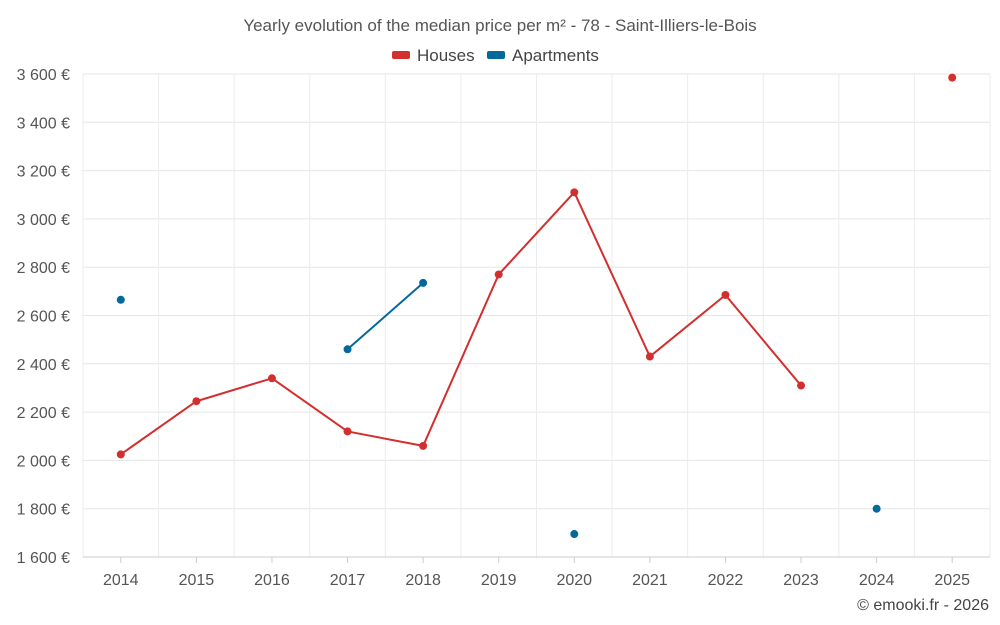  I want to click on y-tick-label: 2 400 €, so click(43, 365).